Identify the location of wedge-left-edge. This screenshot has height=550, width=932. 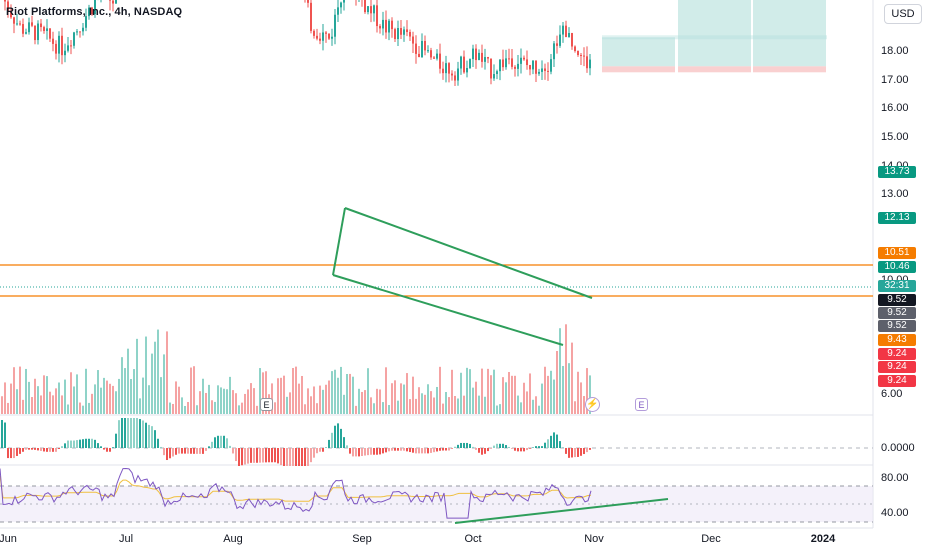
(339, 241).